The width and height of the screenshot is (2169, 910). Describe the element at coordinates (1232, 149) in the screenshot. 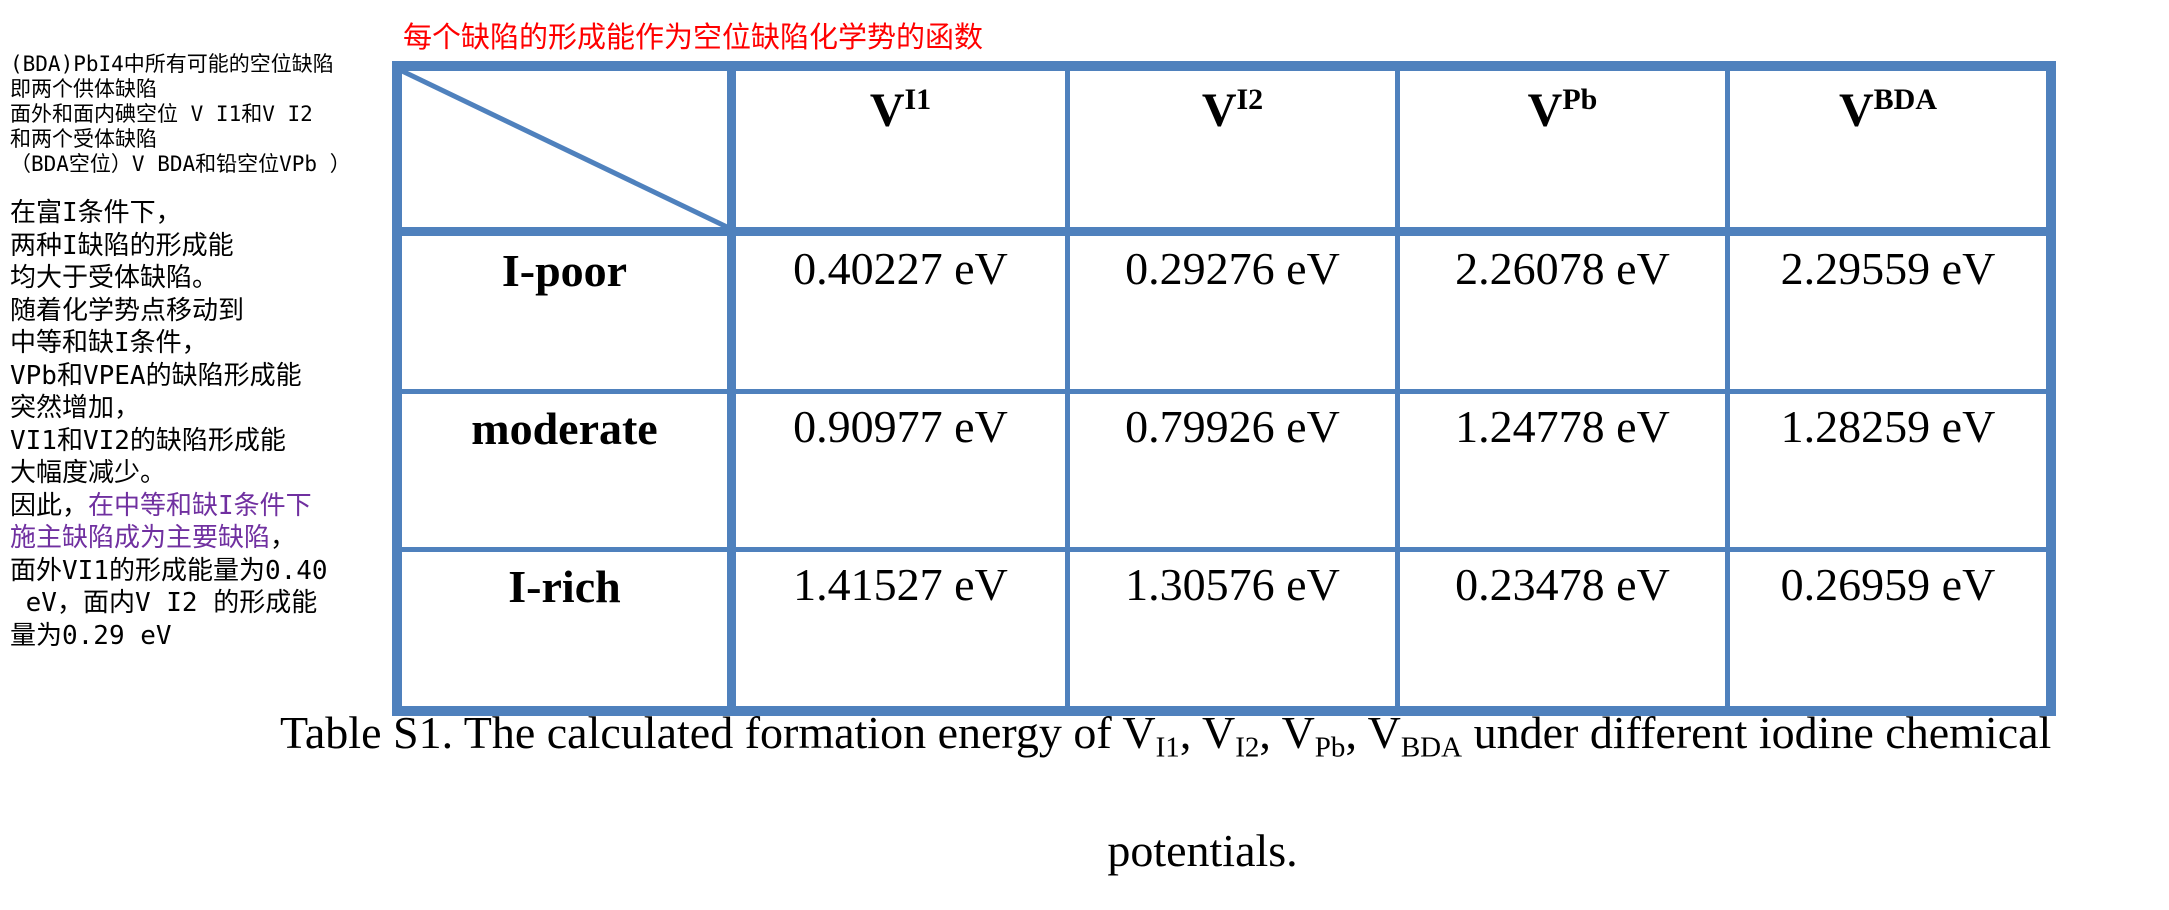

I see `column-header-vi2: V I2` at that location.